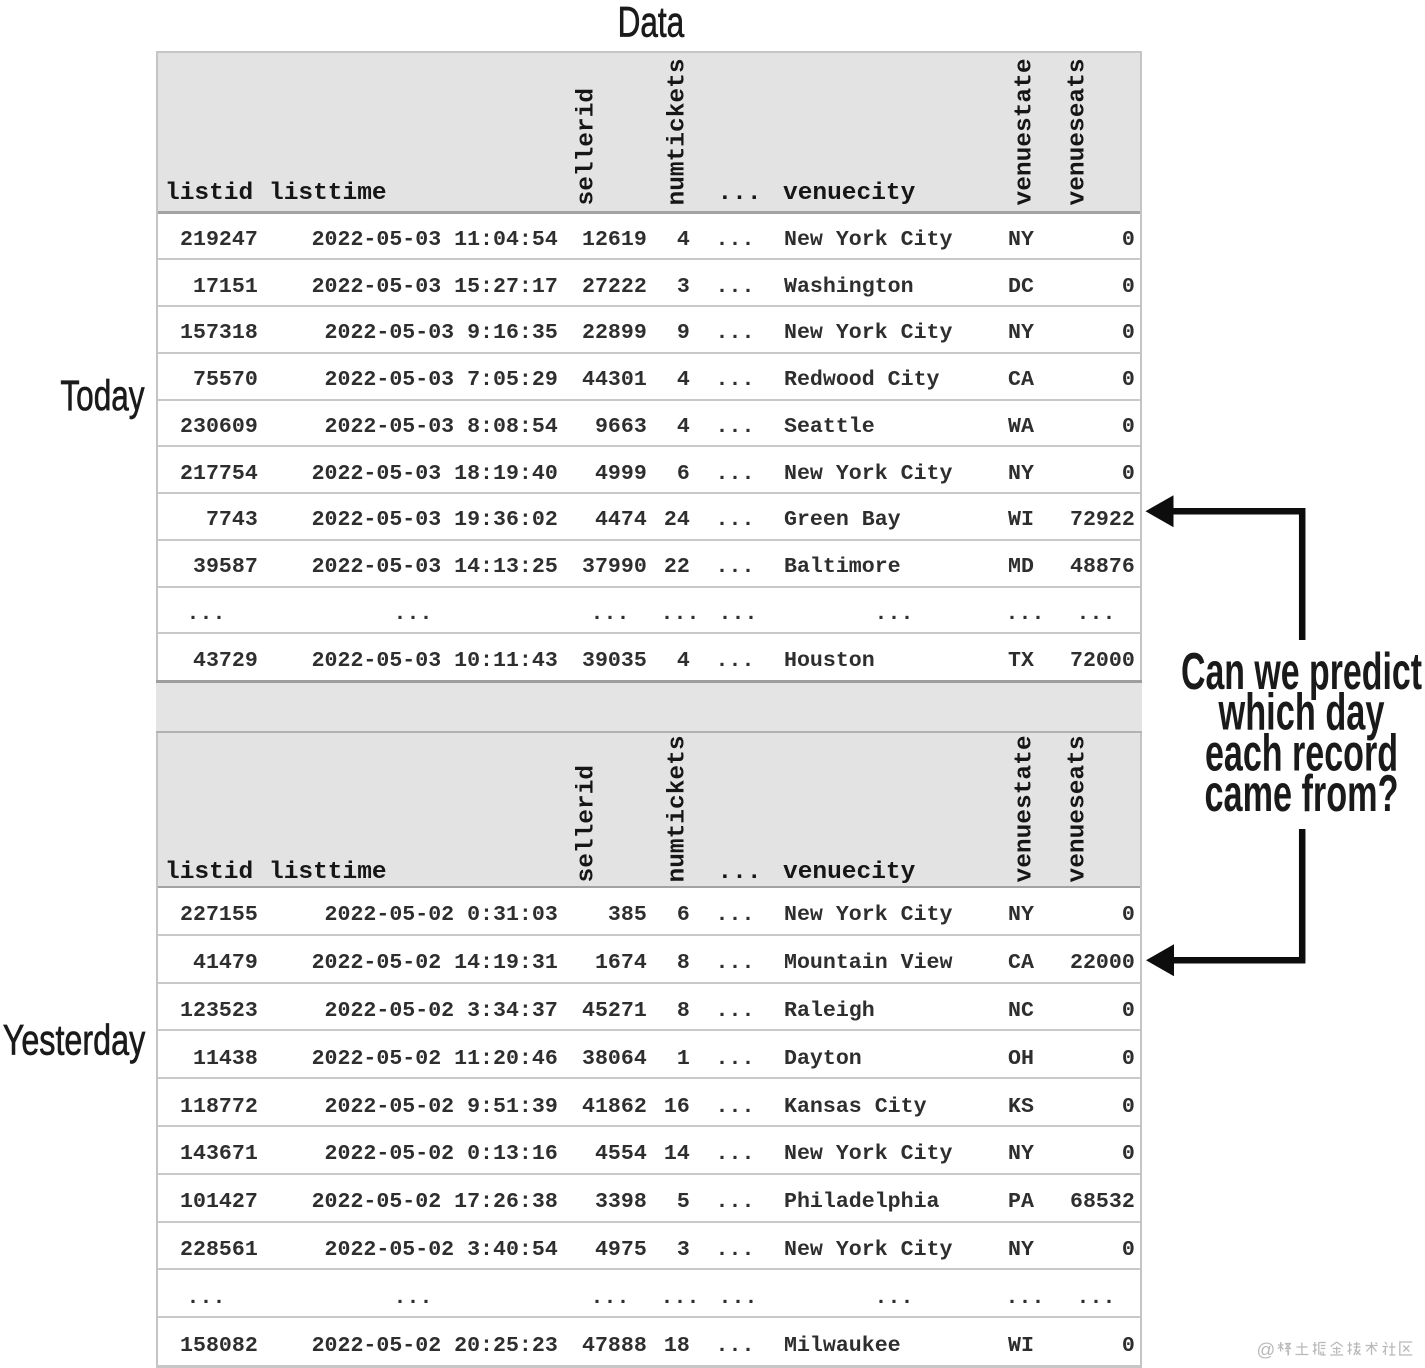 This screenshot has height=1368, width=1425. Describe the element at coordinates (651, 23) in the screenshot. I see `svg-text: Data` at that location.